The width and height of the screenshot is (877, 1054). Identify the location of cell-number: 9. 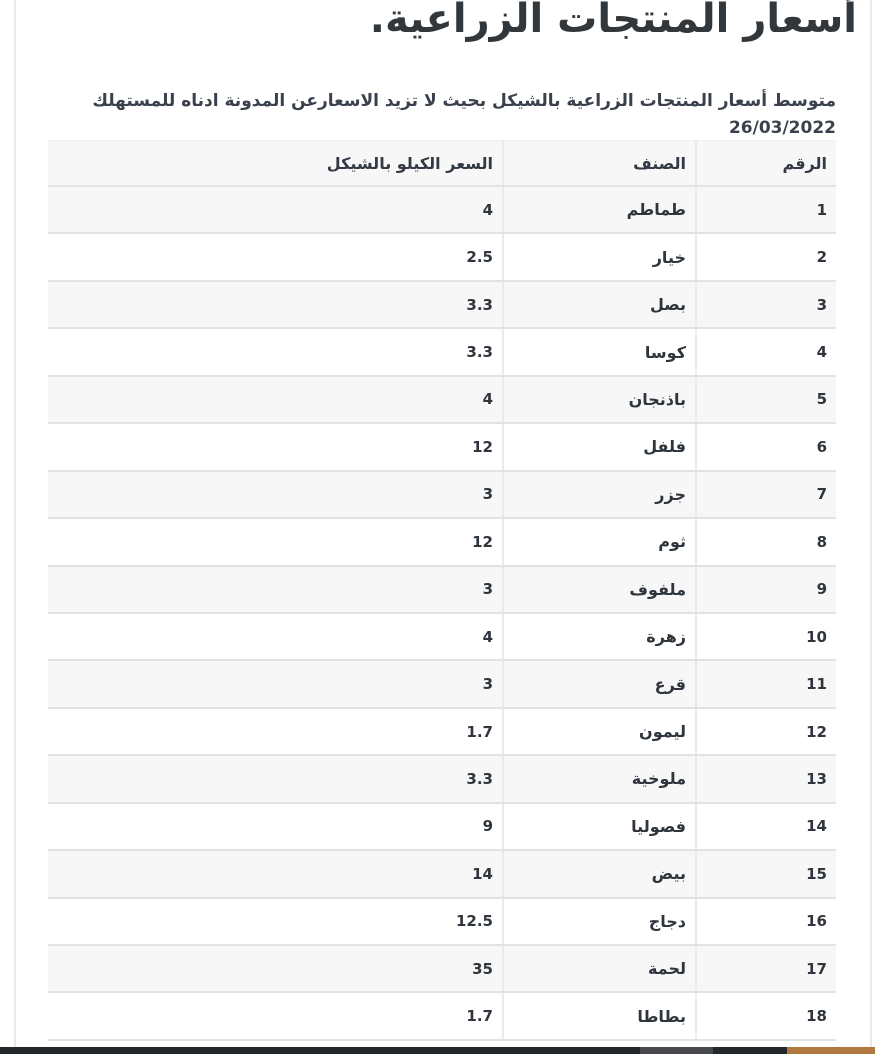
(765, 589).